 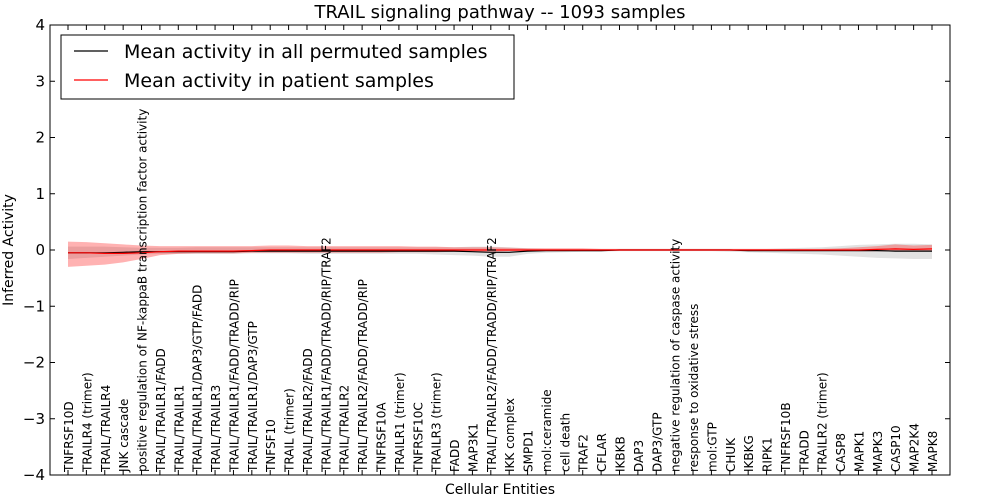 What do you see at coordinates (841, 452) in the screenshot?
I see `x-tick-label: CASP8` at bounding box center [841, 452].